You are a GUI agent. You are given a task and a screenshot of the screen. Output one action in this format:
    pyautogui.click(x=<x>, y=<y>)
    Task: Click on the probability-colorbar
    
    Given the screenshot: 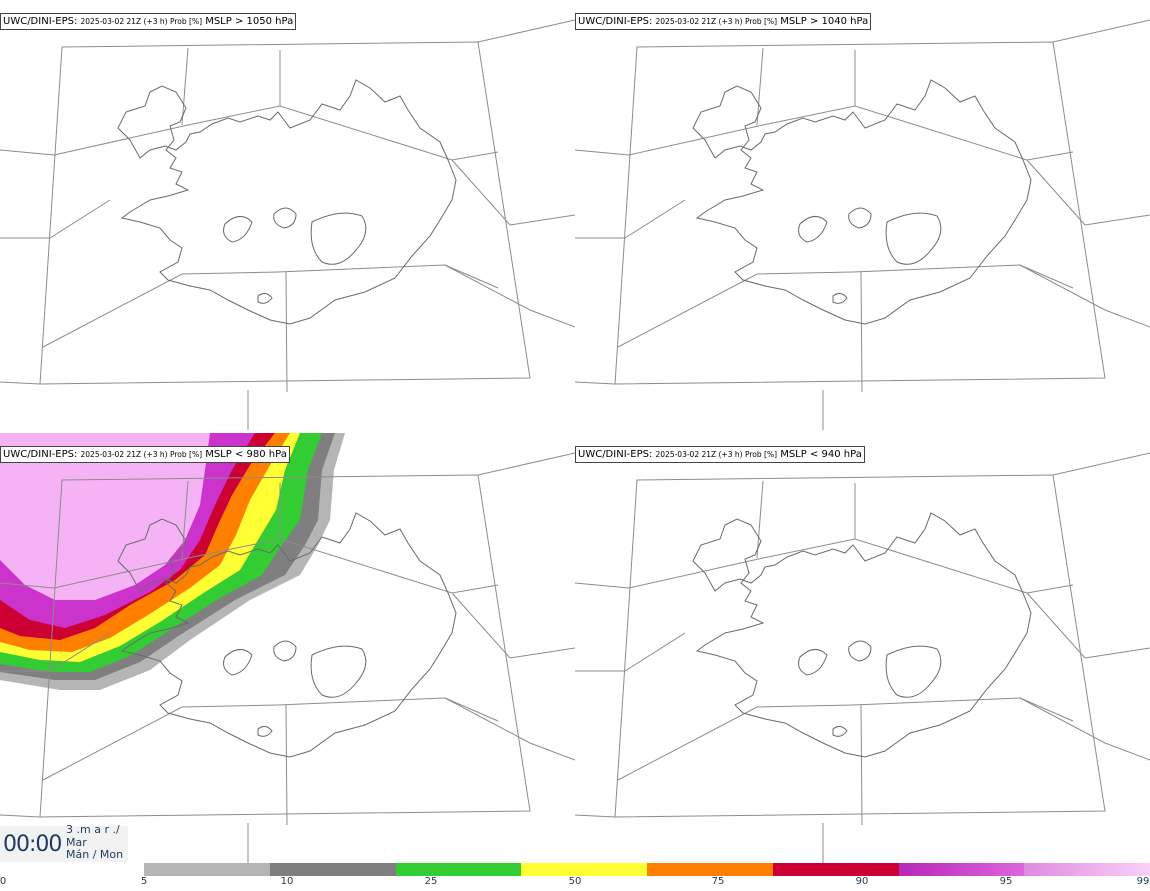 What is the action you would take?
    pyautogui.click(x=647, y=869)
    